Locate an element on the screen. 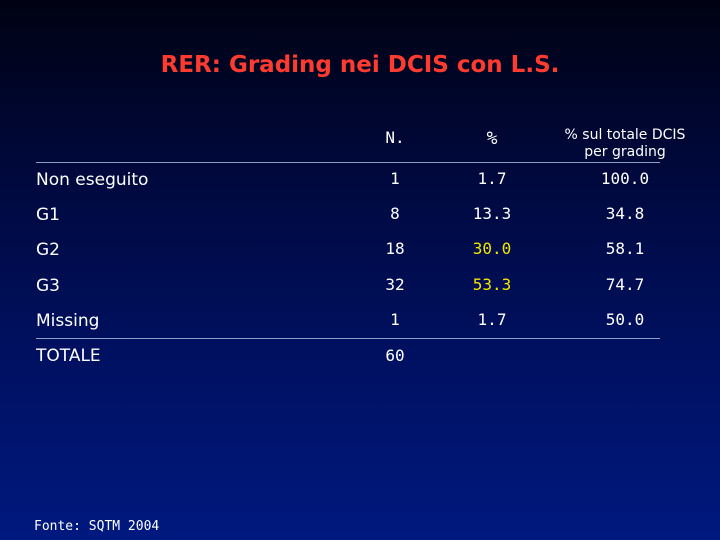 The width and height of the screenshot is (720, 540). header-rule is located at coordinates (348, 162).